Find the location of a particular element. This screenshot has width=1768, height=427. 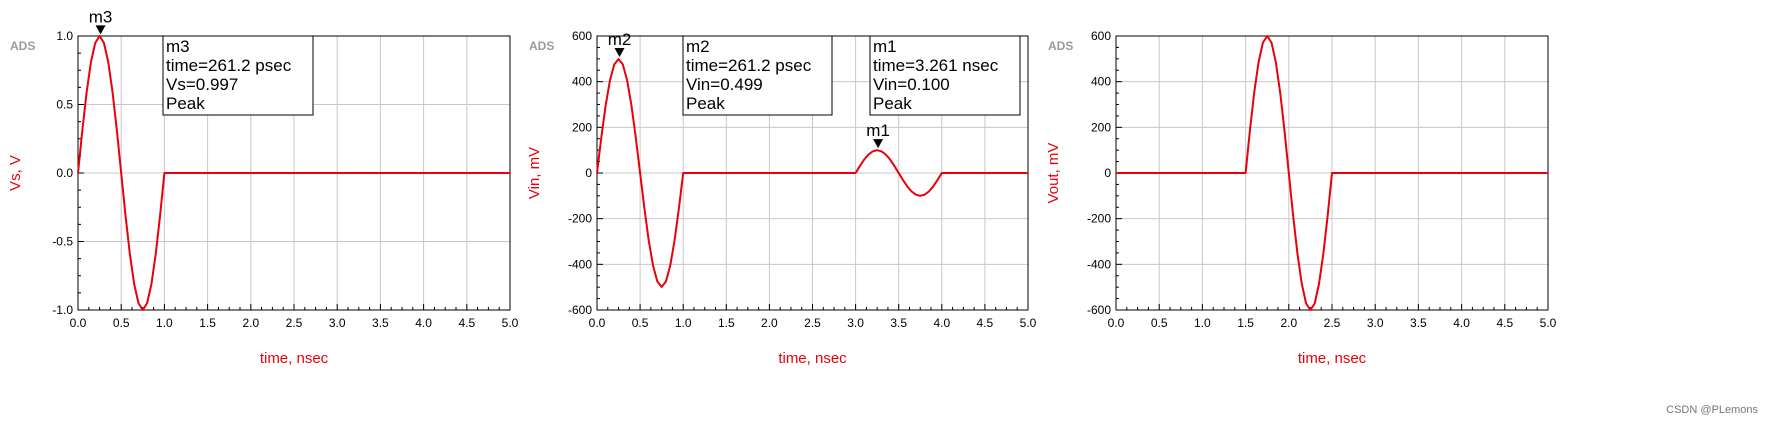

readout-line: m2 is located at coordinates (698, 46).